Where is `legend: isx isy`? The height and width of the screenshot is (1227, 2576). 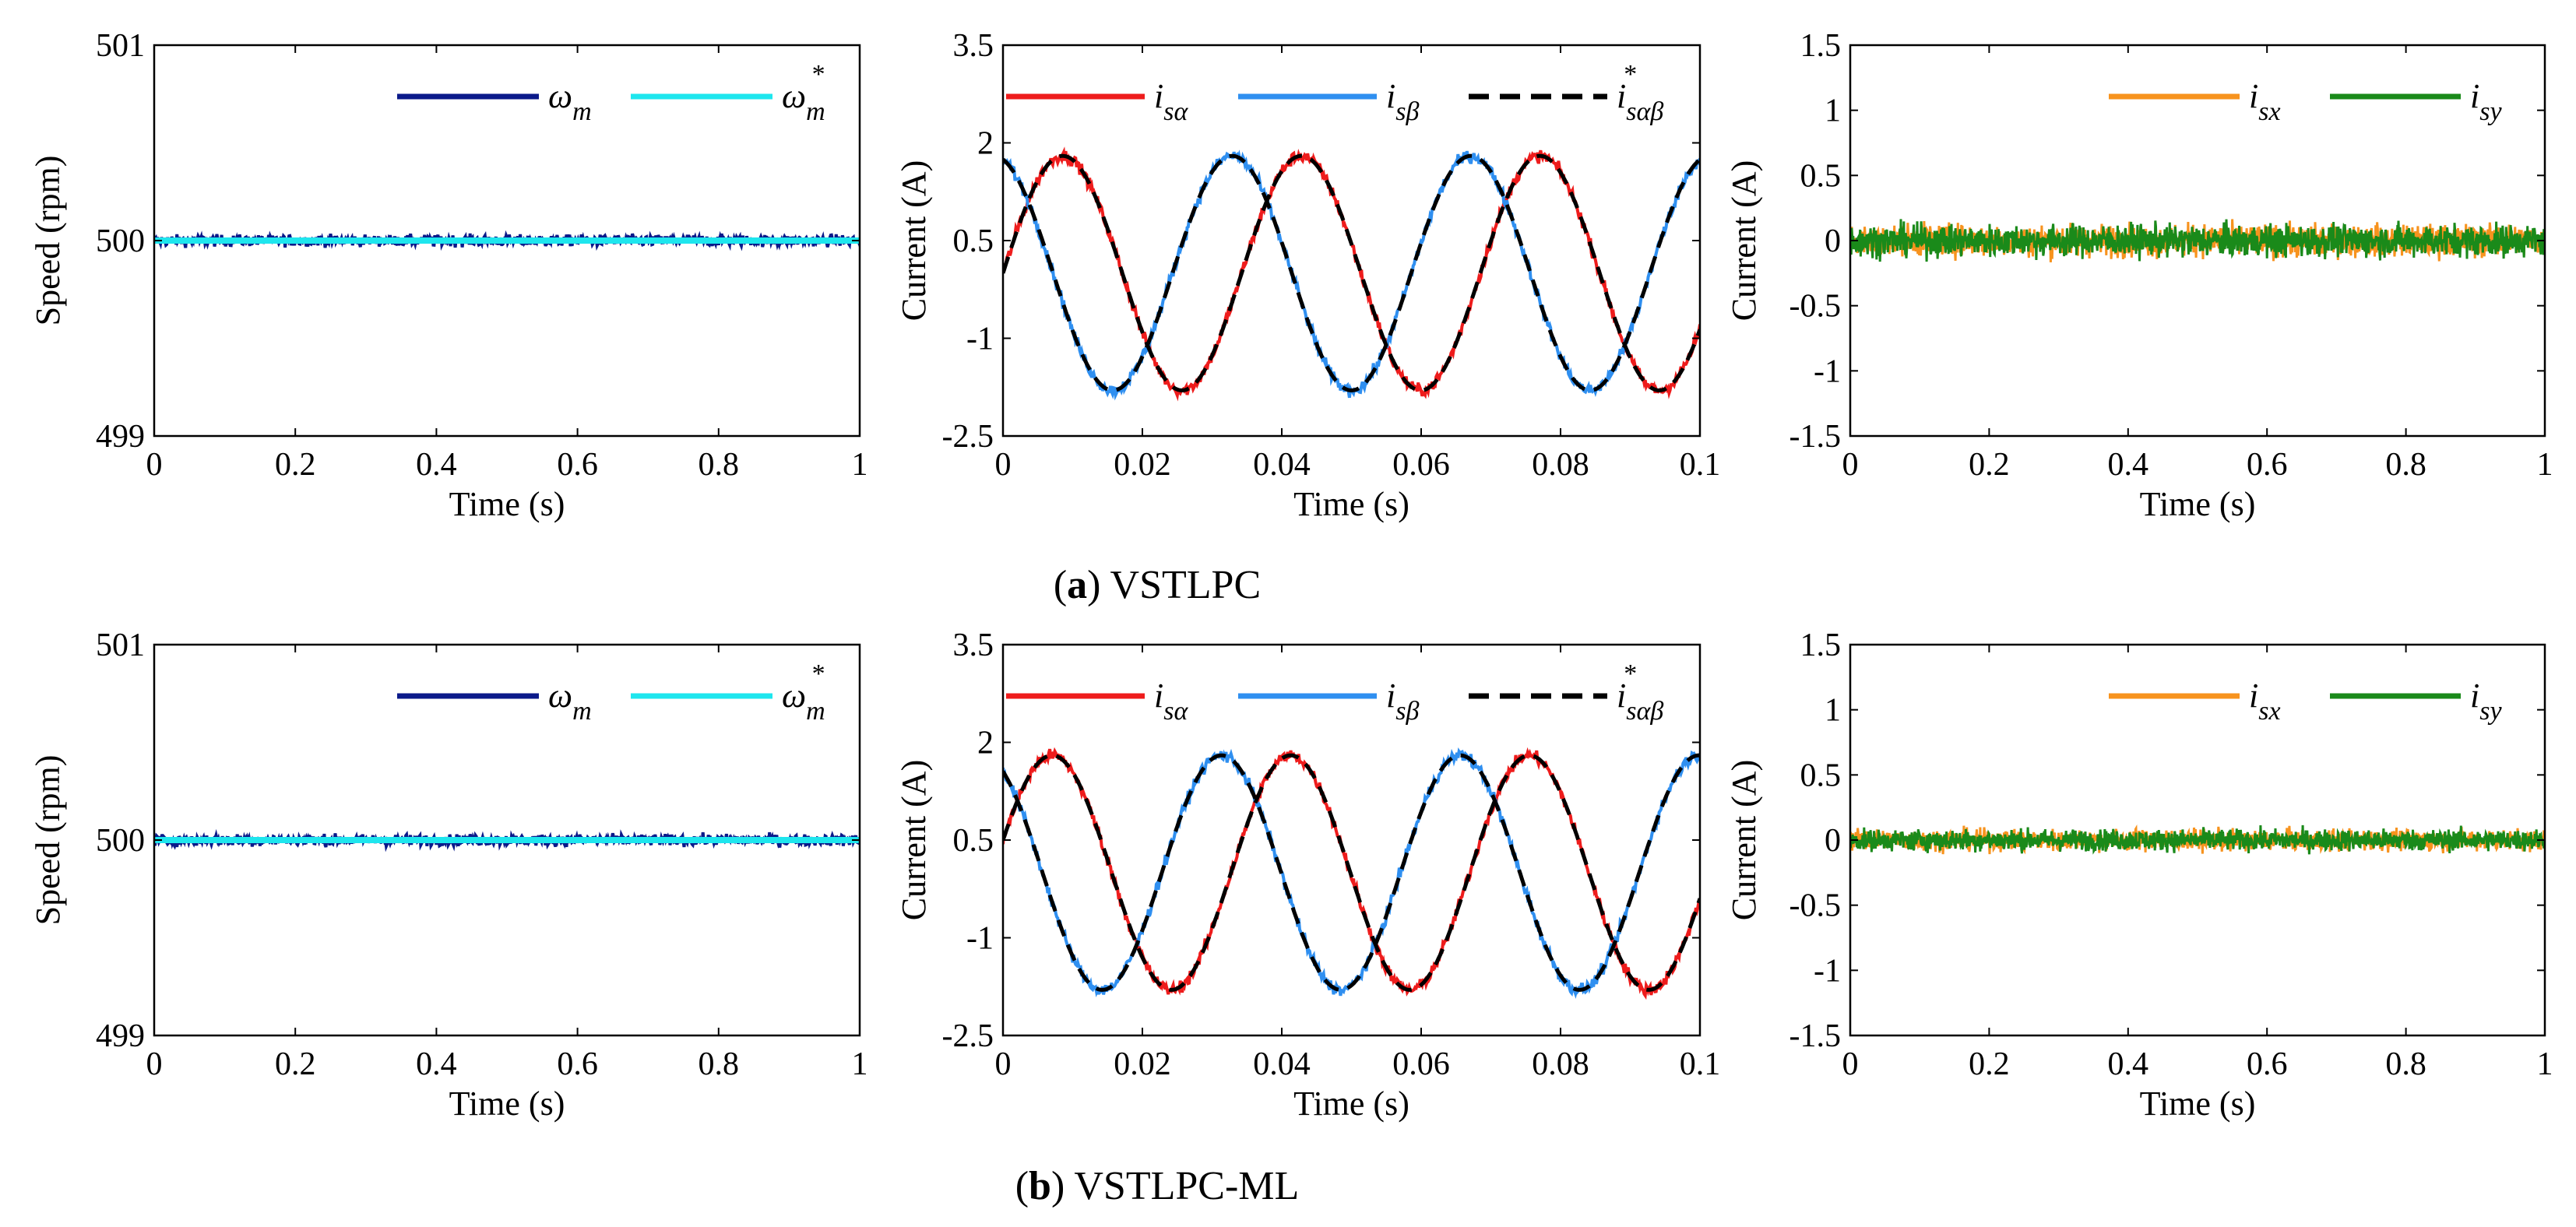
legend: isx isy is located at coordinates (2305, 101).